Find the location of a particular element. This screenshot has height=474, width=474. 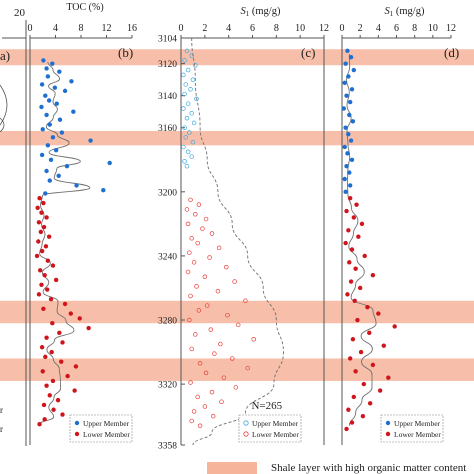

panel-b-xlabel: TOC (%) is located at coordinates (84, 7).